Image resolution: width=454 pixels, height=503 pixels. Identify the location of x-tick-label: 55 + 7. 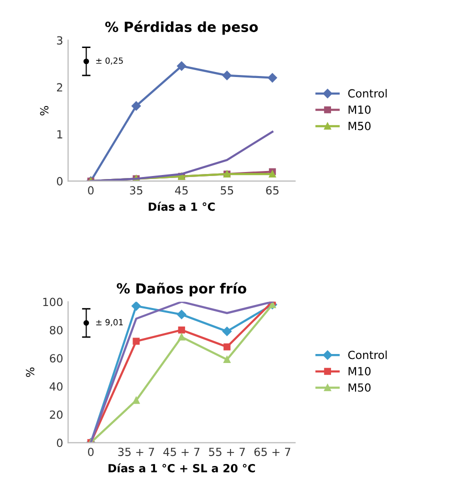
(227, 452).